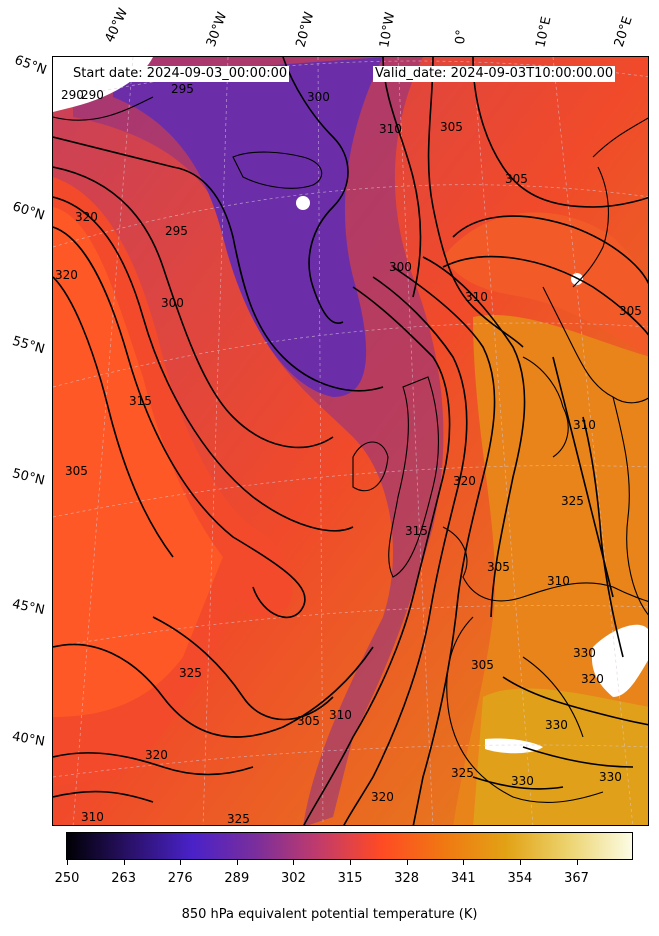 Image resolution: width=659 pixels, height=936 pixels. I want to click on lat-tick: 65°N, so click(30, 65).